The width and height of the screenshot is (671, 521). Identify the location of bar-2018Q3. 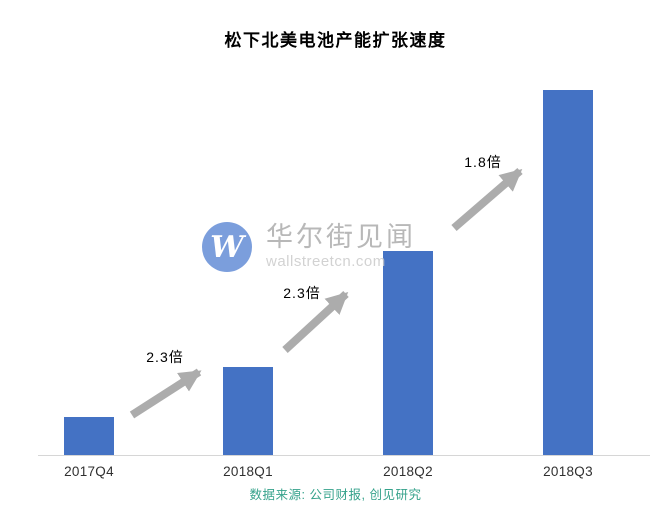
(568, 272).